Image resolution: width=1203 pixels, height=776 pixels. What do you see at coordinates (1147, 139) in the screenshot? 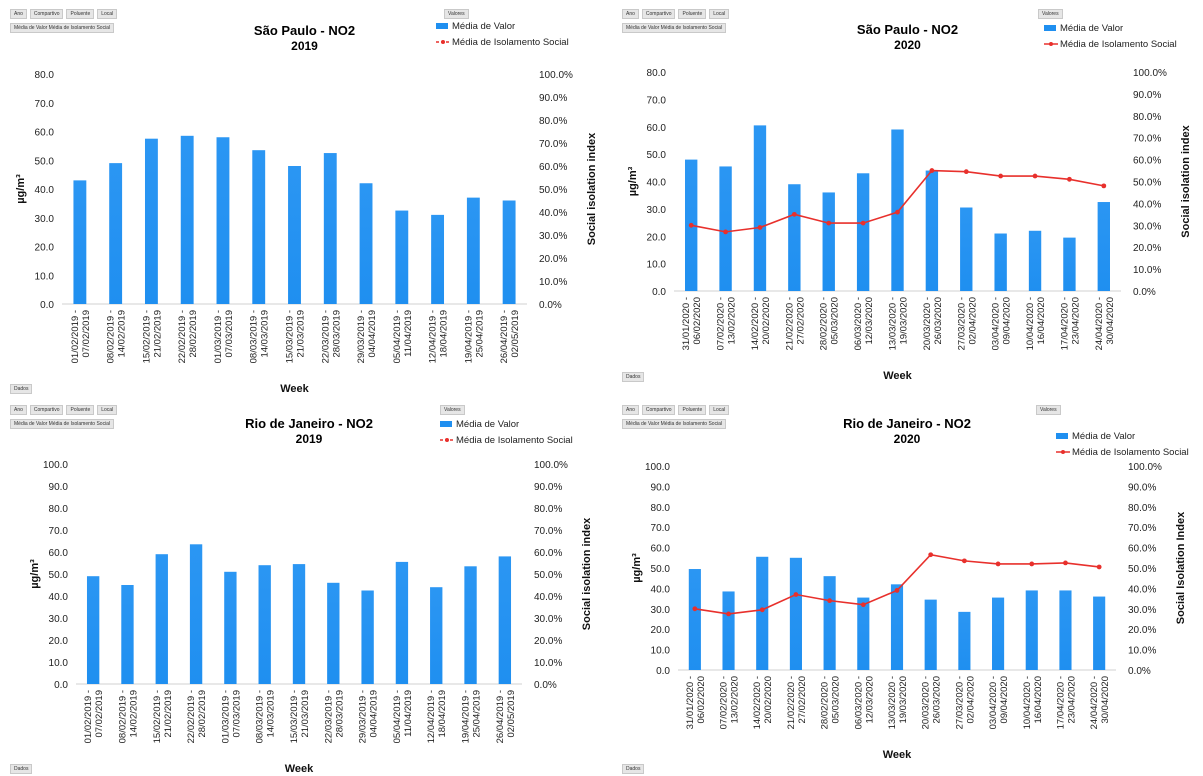
I see `y2-tick-label: 70.0%` at bounding box center [1147, 139].